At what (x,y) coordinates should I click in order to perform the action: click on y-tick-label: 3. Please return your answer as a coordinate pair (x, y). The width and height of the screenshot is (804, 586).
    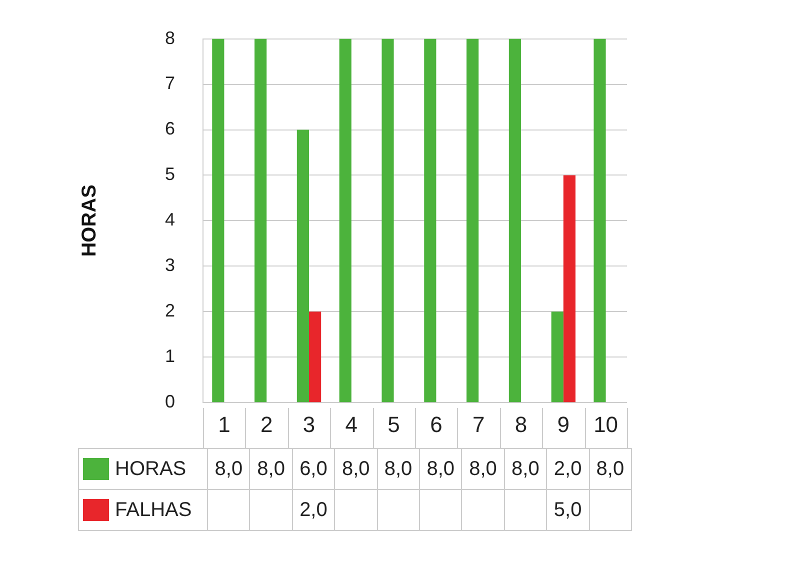
    Looking at the image, I should click on (169, 265).